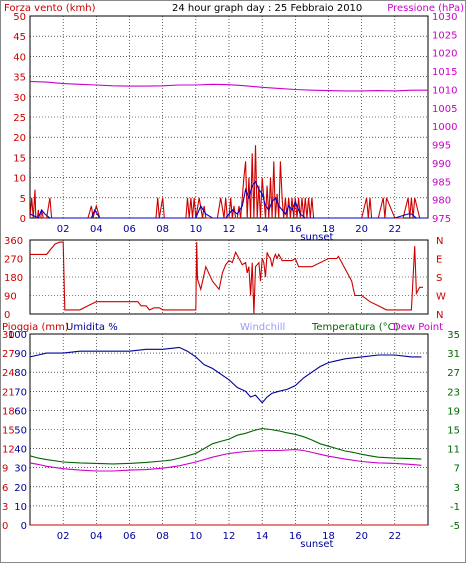 The height and width of the screenshot is (563, 466). I want to click on series-line-direction, so click(226, 278).